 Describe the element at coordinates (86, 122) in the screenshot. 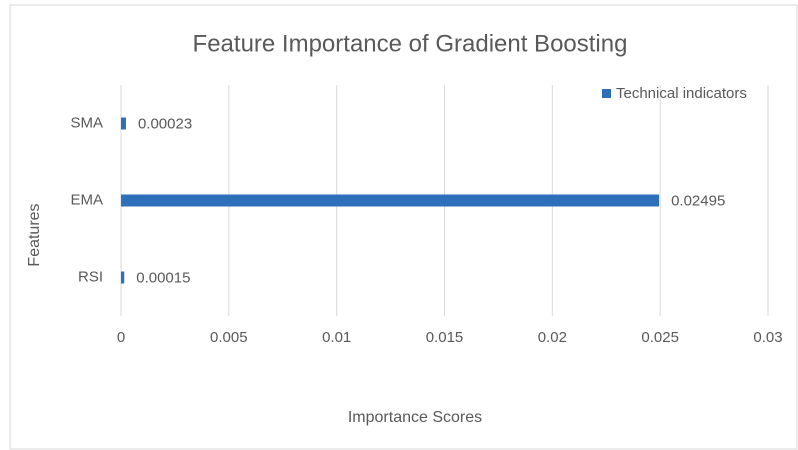

I see `y-tick-label: SMA` at that location.